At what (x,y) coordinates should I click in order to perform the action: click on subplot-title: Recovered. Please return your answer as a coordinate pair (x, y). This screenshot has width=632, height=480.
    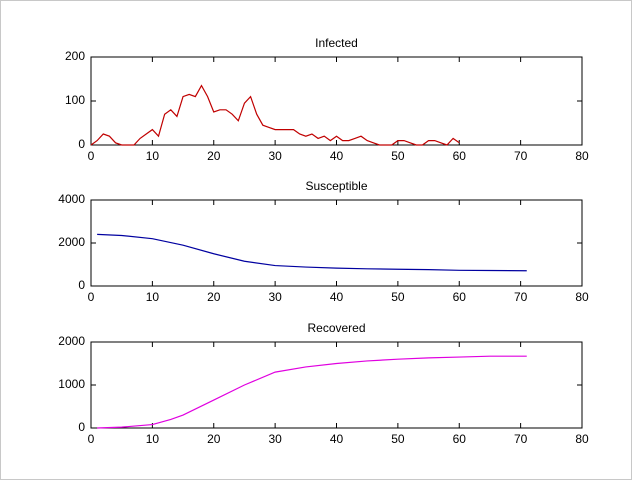
    Looking at the image, I should click on (336, 328).